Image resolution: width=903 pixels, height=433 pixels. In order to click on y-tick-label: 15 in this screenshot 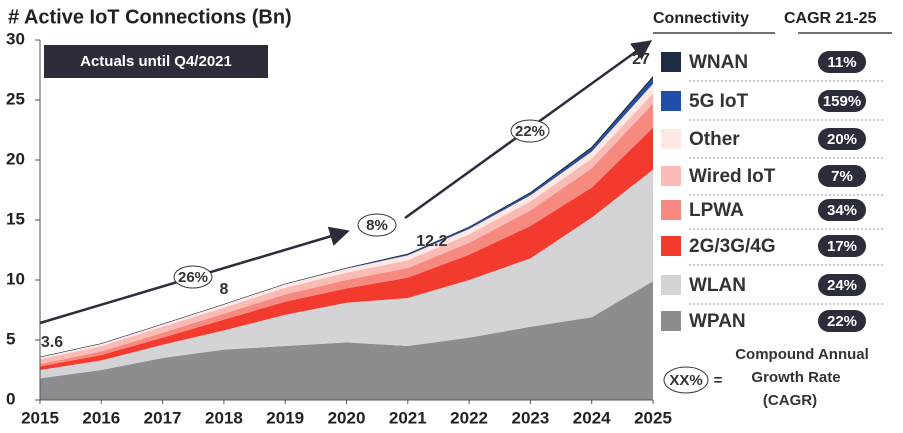, I will do `click(15, 218)`.